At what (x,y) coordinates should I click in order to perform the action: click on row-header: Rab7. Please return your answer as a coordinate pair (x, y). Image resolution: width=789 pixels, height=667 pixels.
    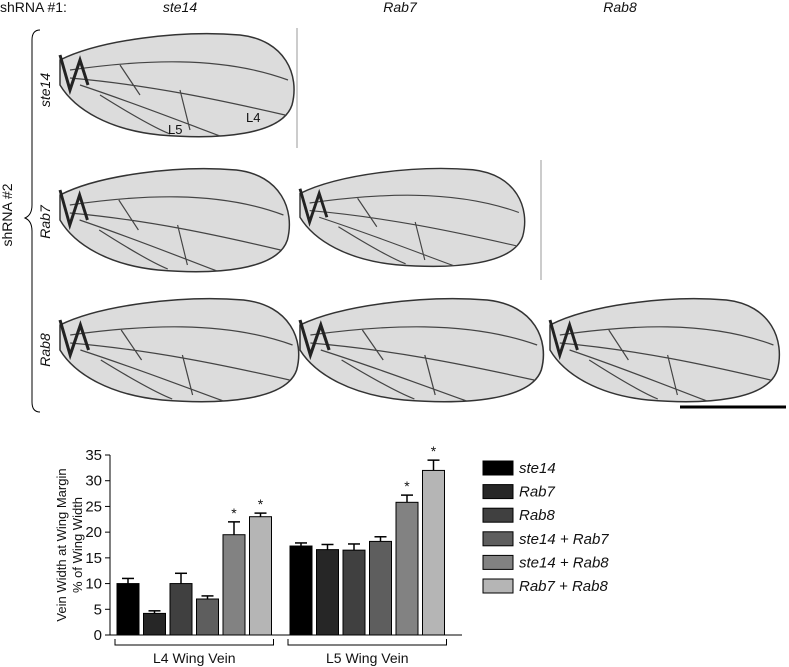
    Looking at the image, I should click on (45, 221).